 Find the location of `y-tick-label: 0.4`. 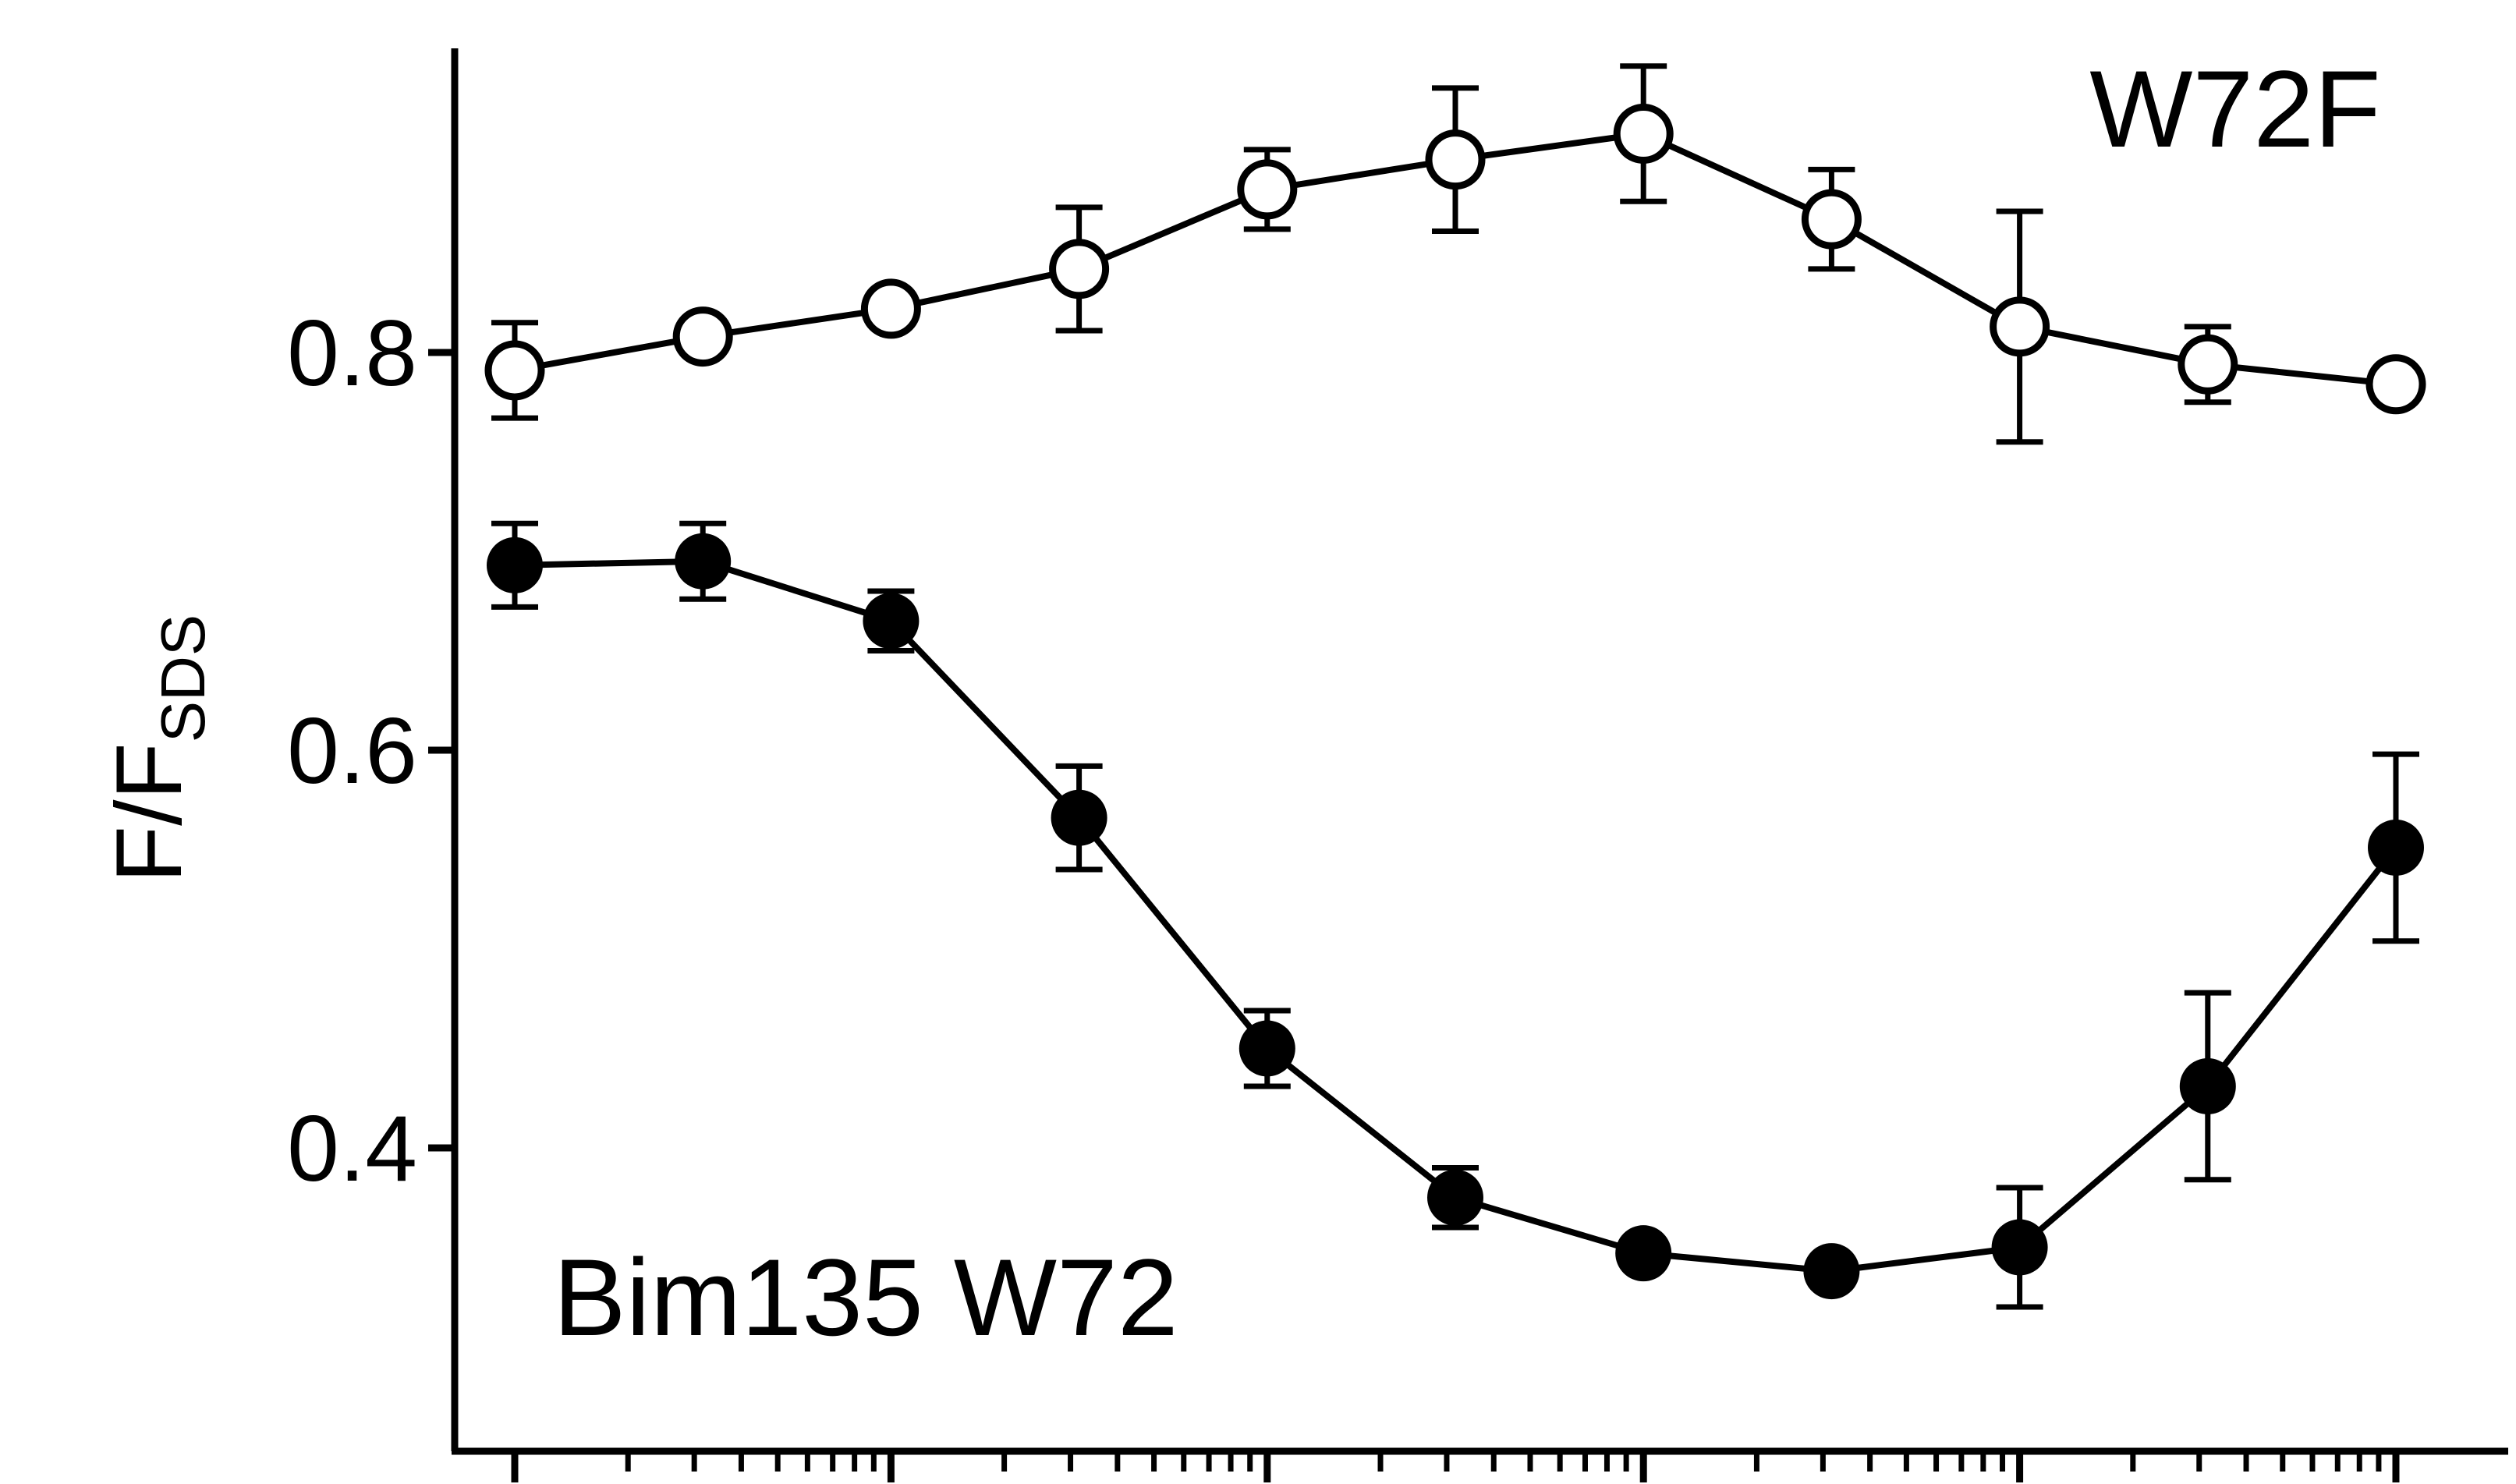

y-tick-label: 0.4 is located at coordinates (352, 1148).